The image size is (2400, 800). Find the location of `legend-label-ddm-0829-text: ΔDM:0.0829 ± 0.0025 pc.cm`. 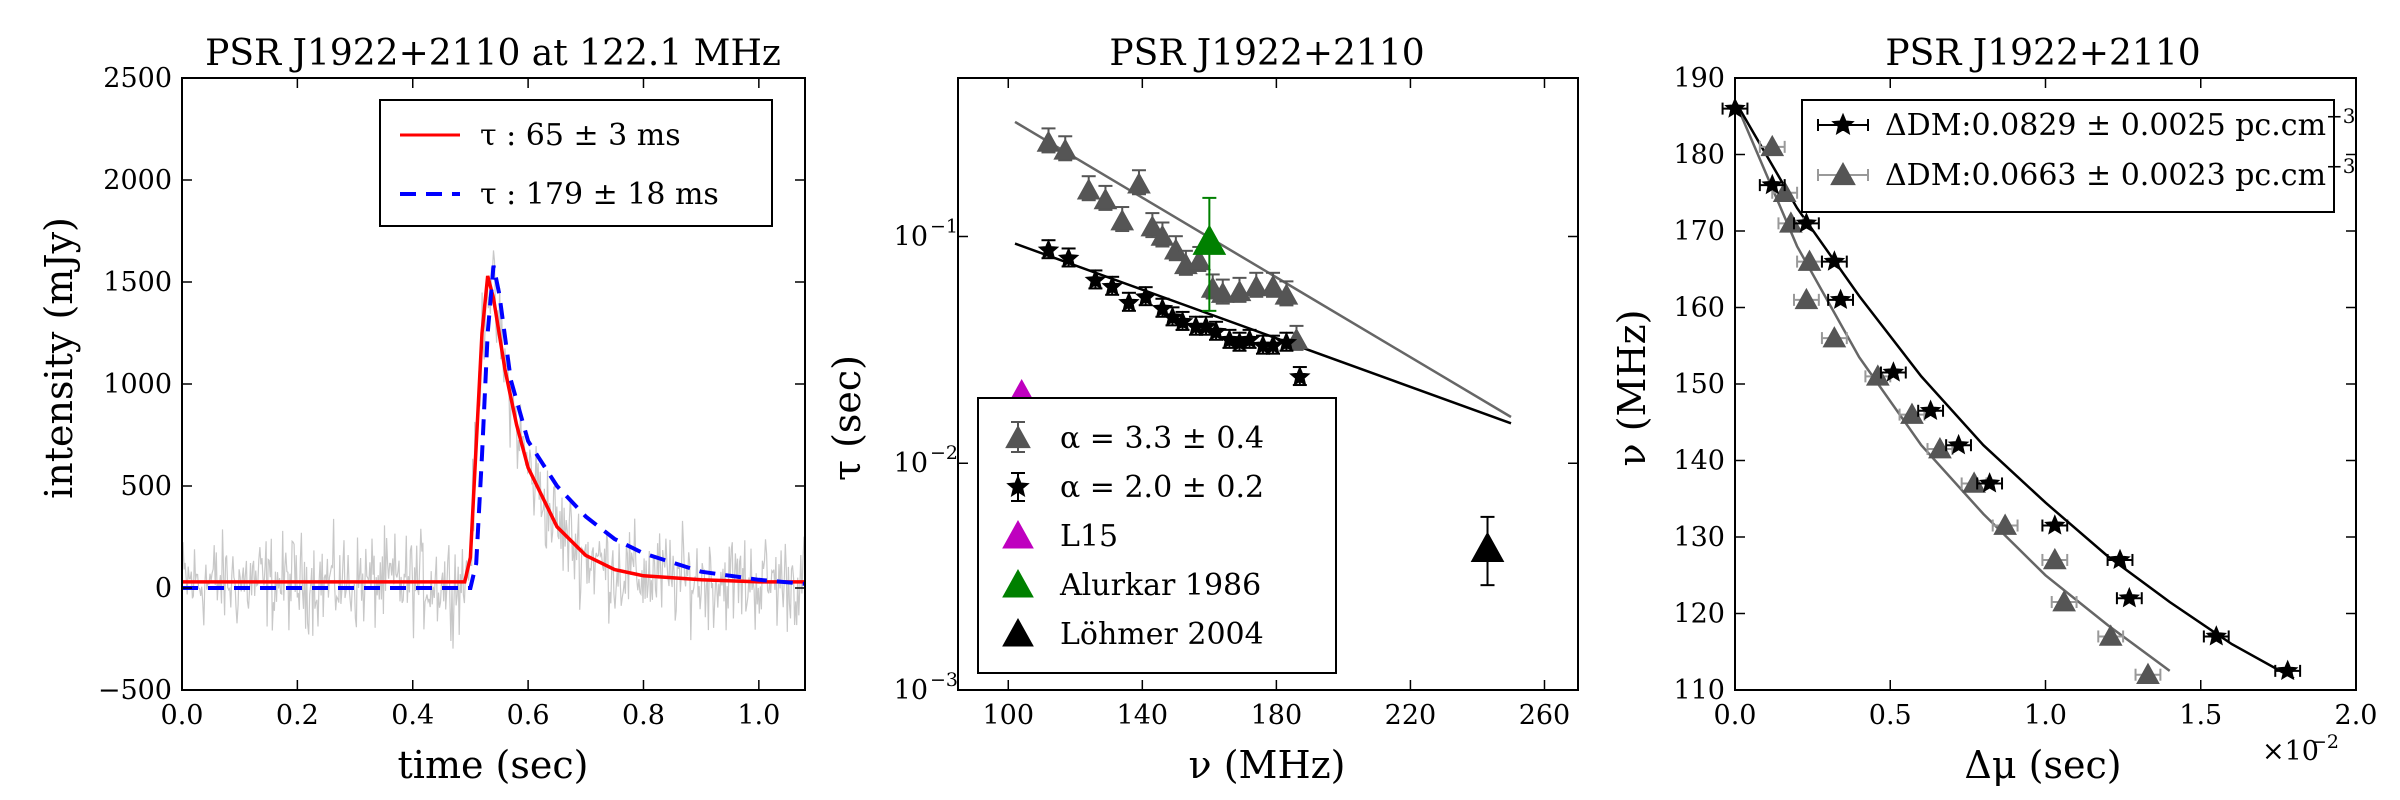

legend-label-ddm-0829-text: ΔDM:0.0829 ± 0.0025 pc.cm is located at coordinates (2105, 125).